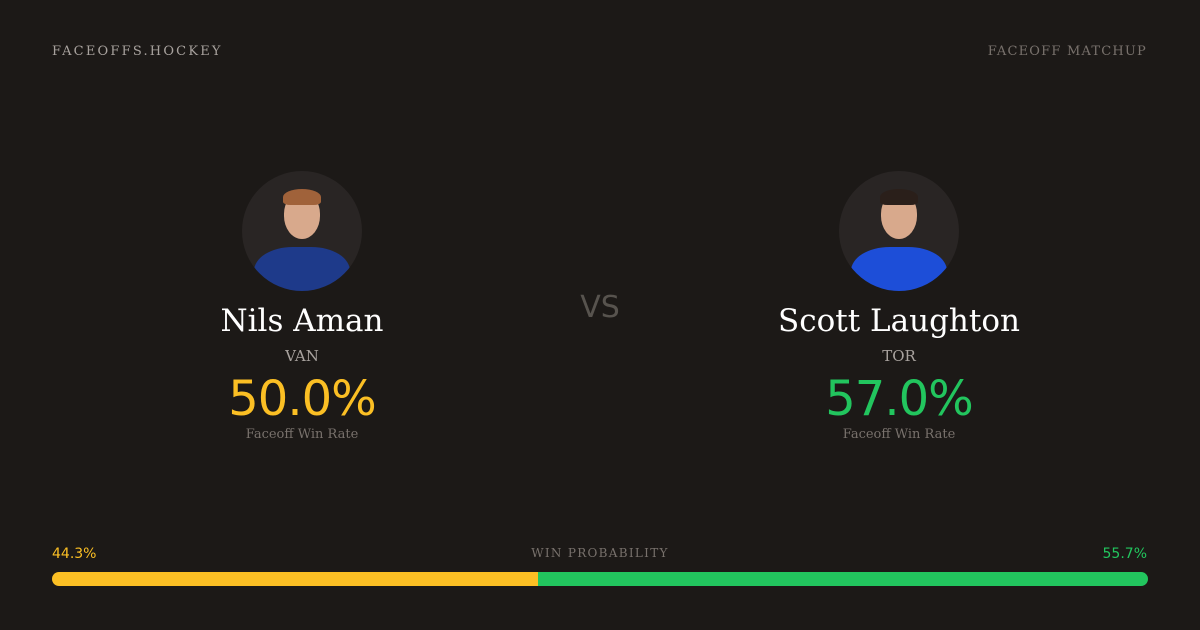 The image size is (1200, 630). Describe the element at coordinates (302, 321) in the screenshot. I see `player-name: Nils Aman` at that location.